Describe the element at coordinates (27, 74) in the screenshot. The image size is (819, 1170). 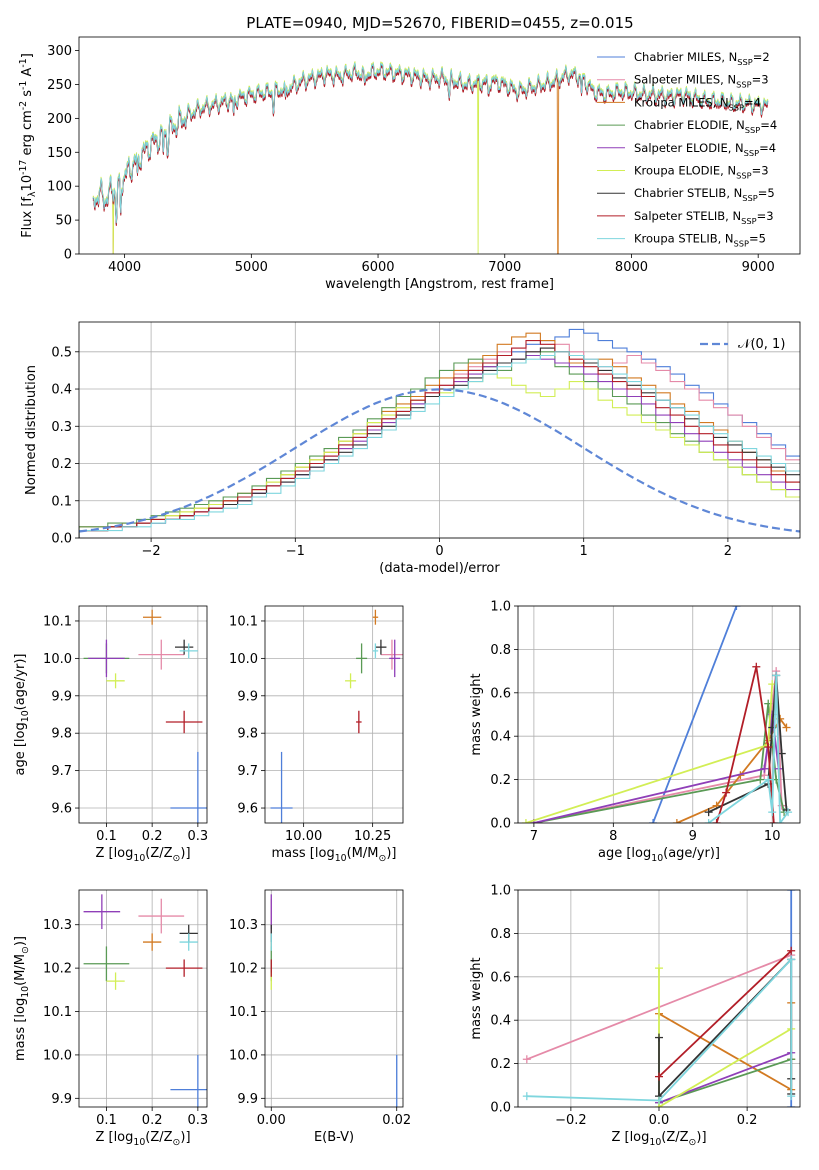
I see `text-run: A` at that location.